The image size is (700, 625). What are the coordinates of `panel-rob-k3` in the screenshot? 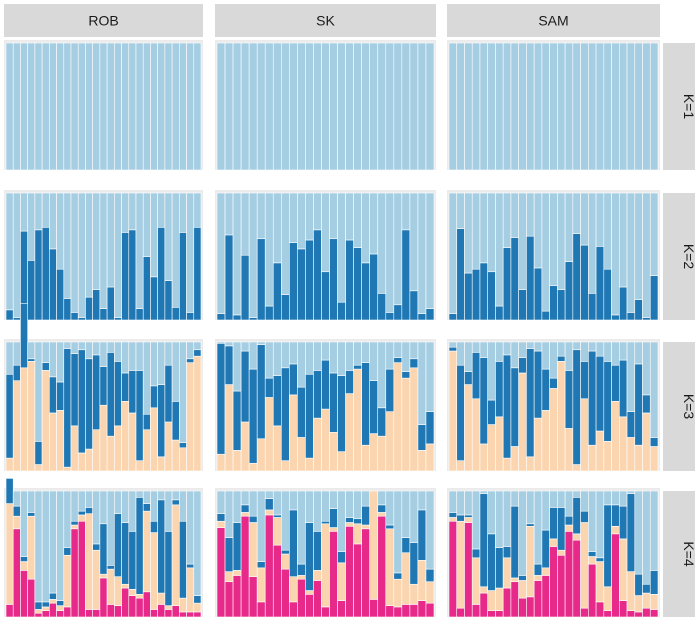 It's located at (103, 387).